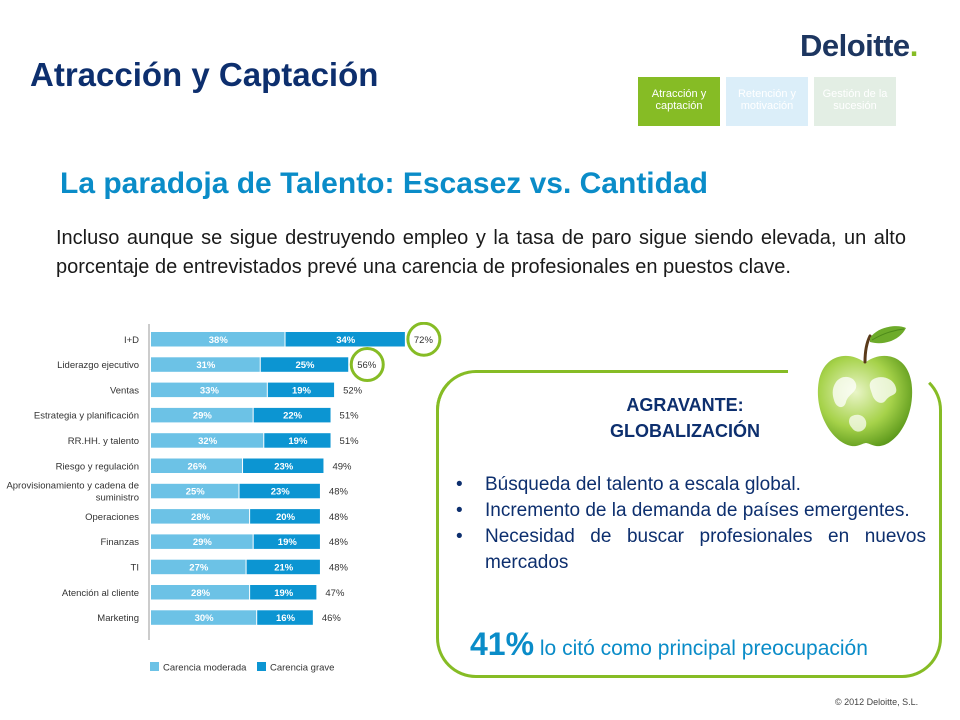 This screenshot has height=720, width=960. I want to click on bar-value-label: 29%, so click(203, 416).